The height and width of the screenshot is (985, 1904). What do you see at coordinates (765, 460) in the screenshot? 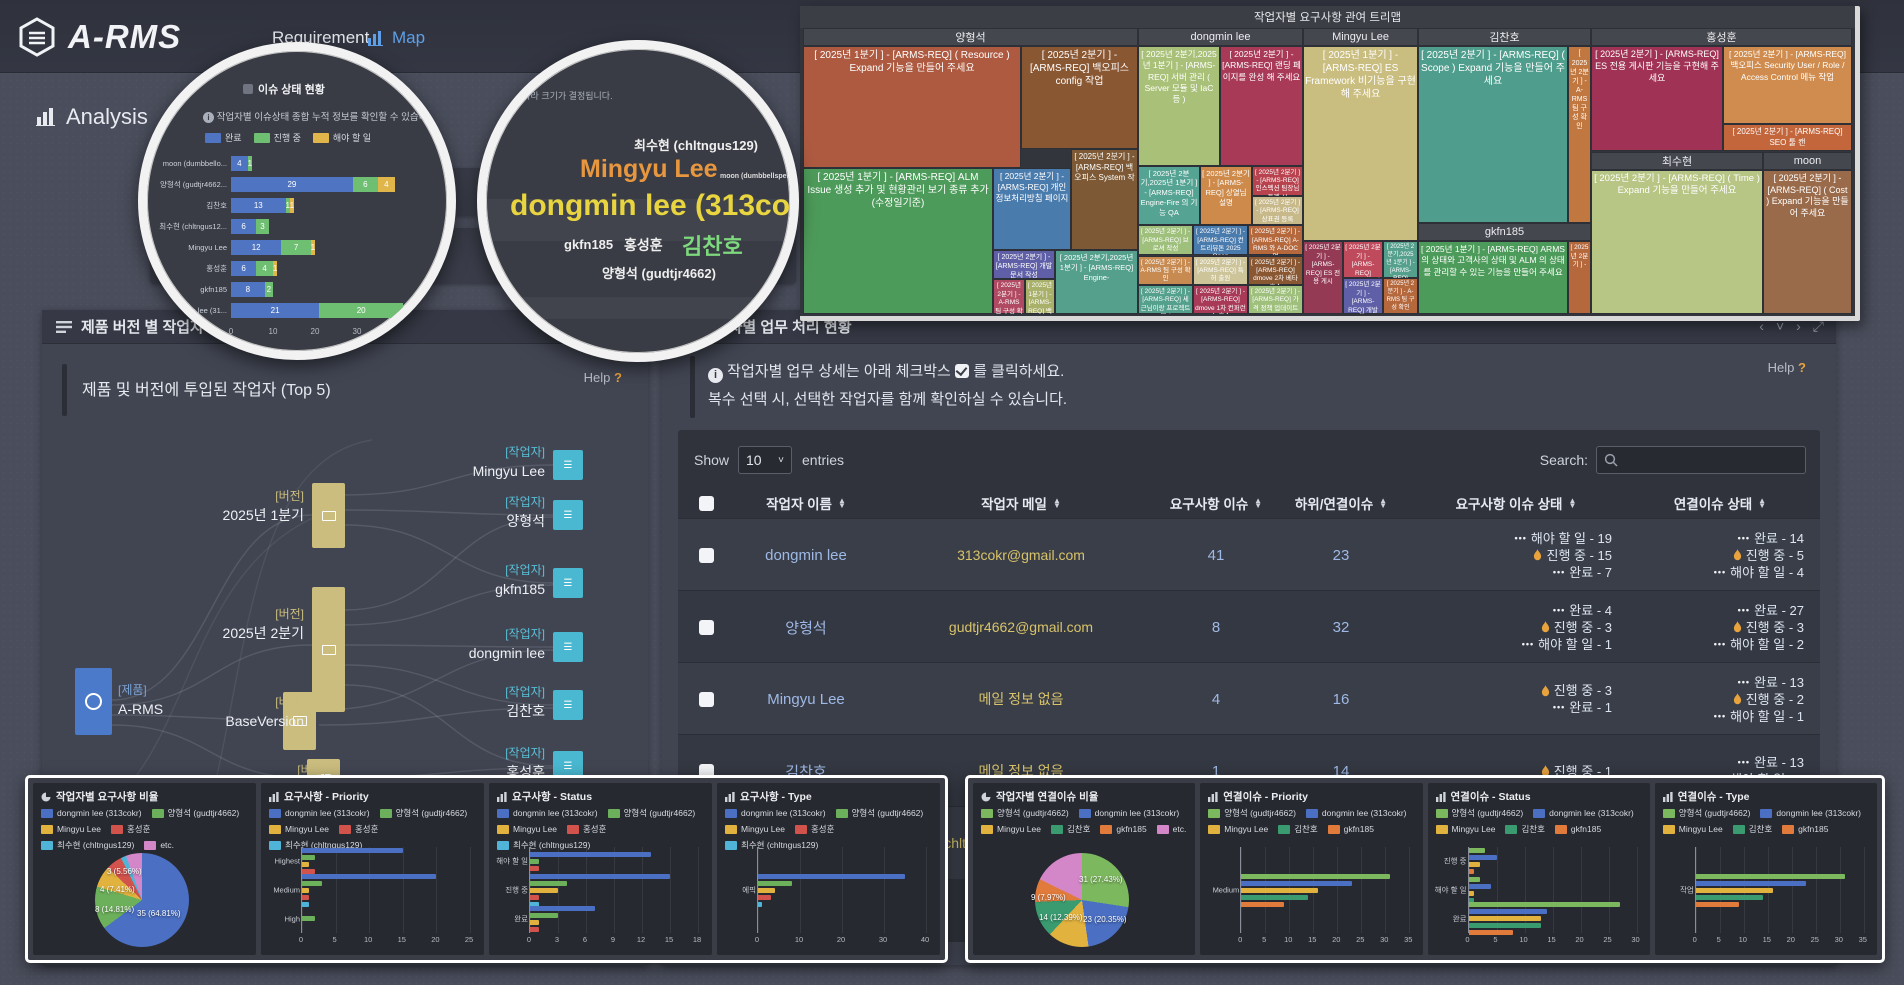
I see `page-size-select: 10 ˅` at bounding box center [765, 460].